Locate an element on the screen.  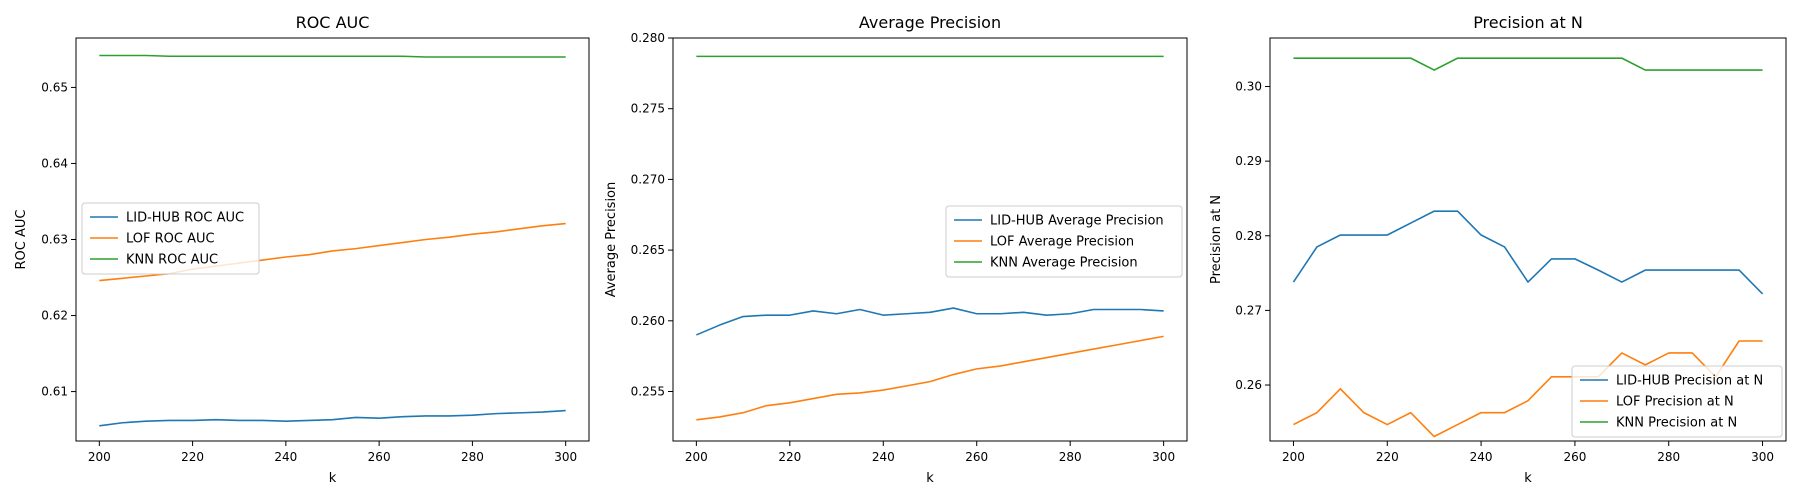
y-tick-label: 0.28 is located at coordinates (1248, 236).